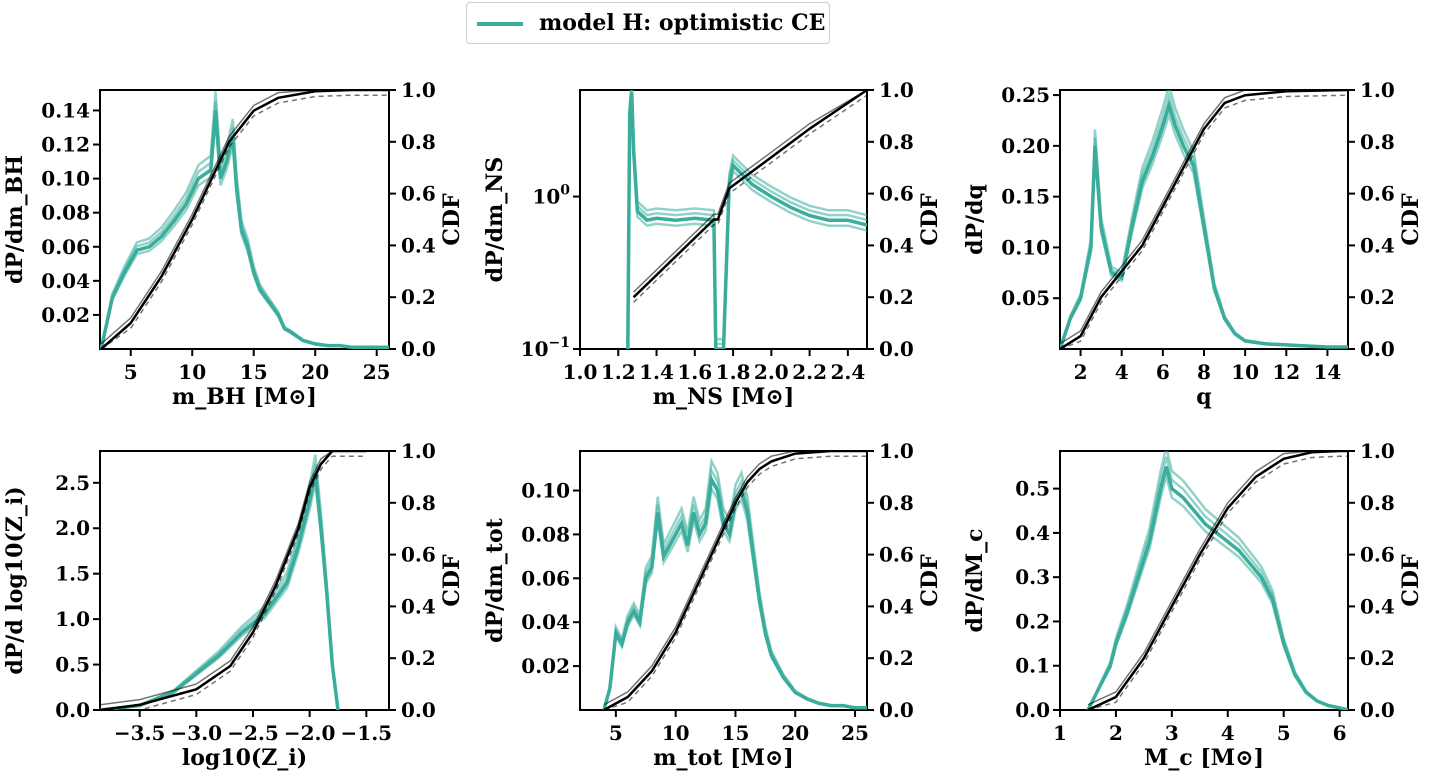 This screenshot has width=1432, height=783. Describe the element at coordinates (72, 483) in the screenshot. I see `y-tick-label: 2.5` at that location.